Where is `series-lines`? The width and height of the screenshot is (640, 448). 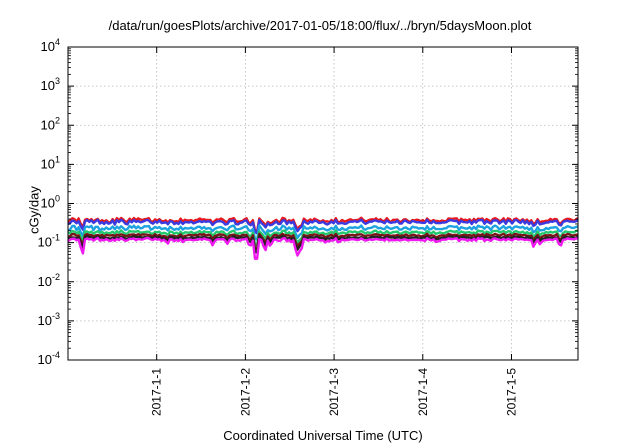 series-lines is located at coordinates (323, 238).